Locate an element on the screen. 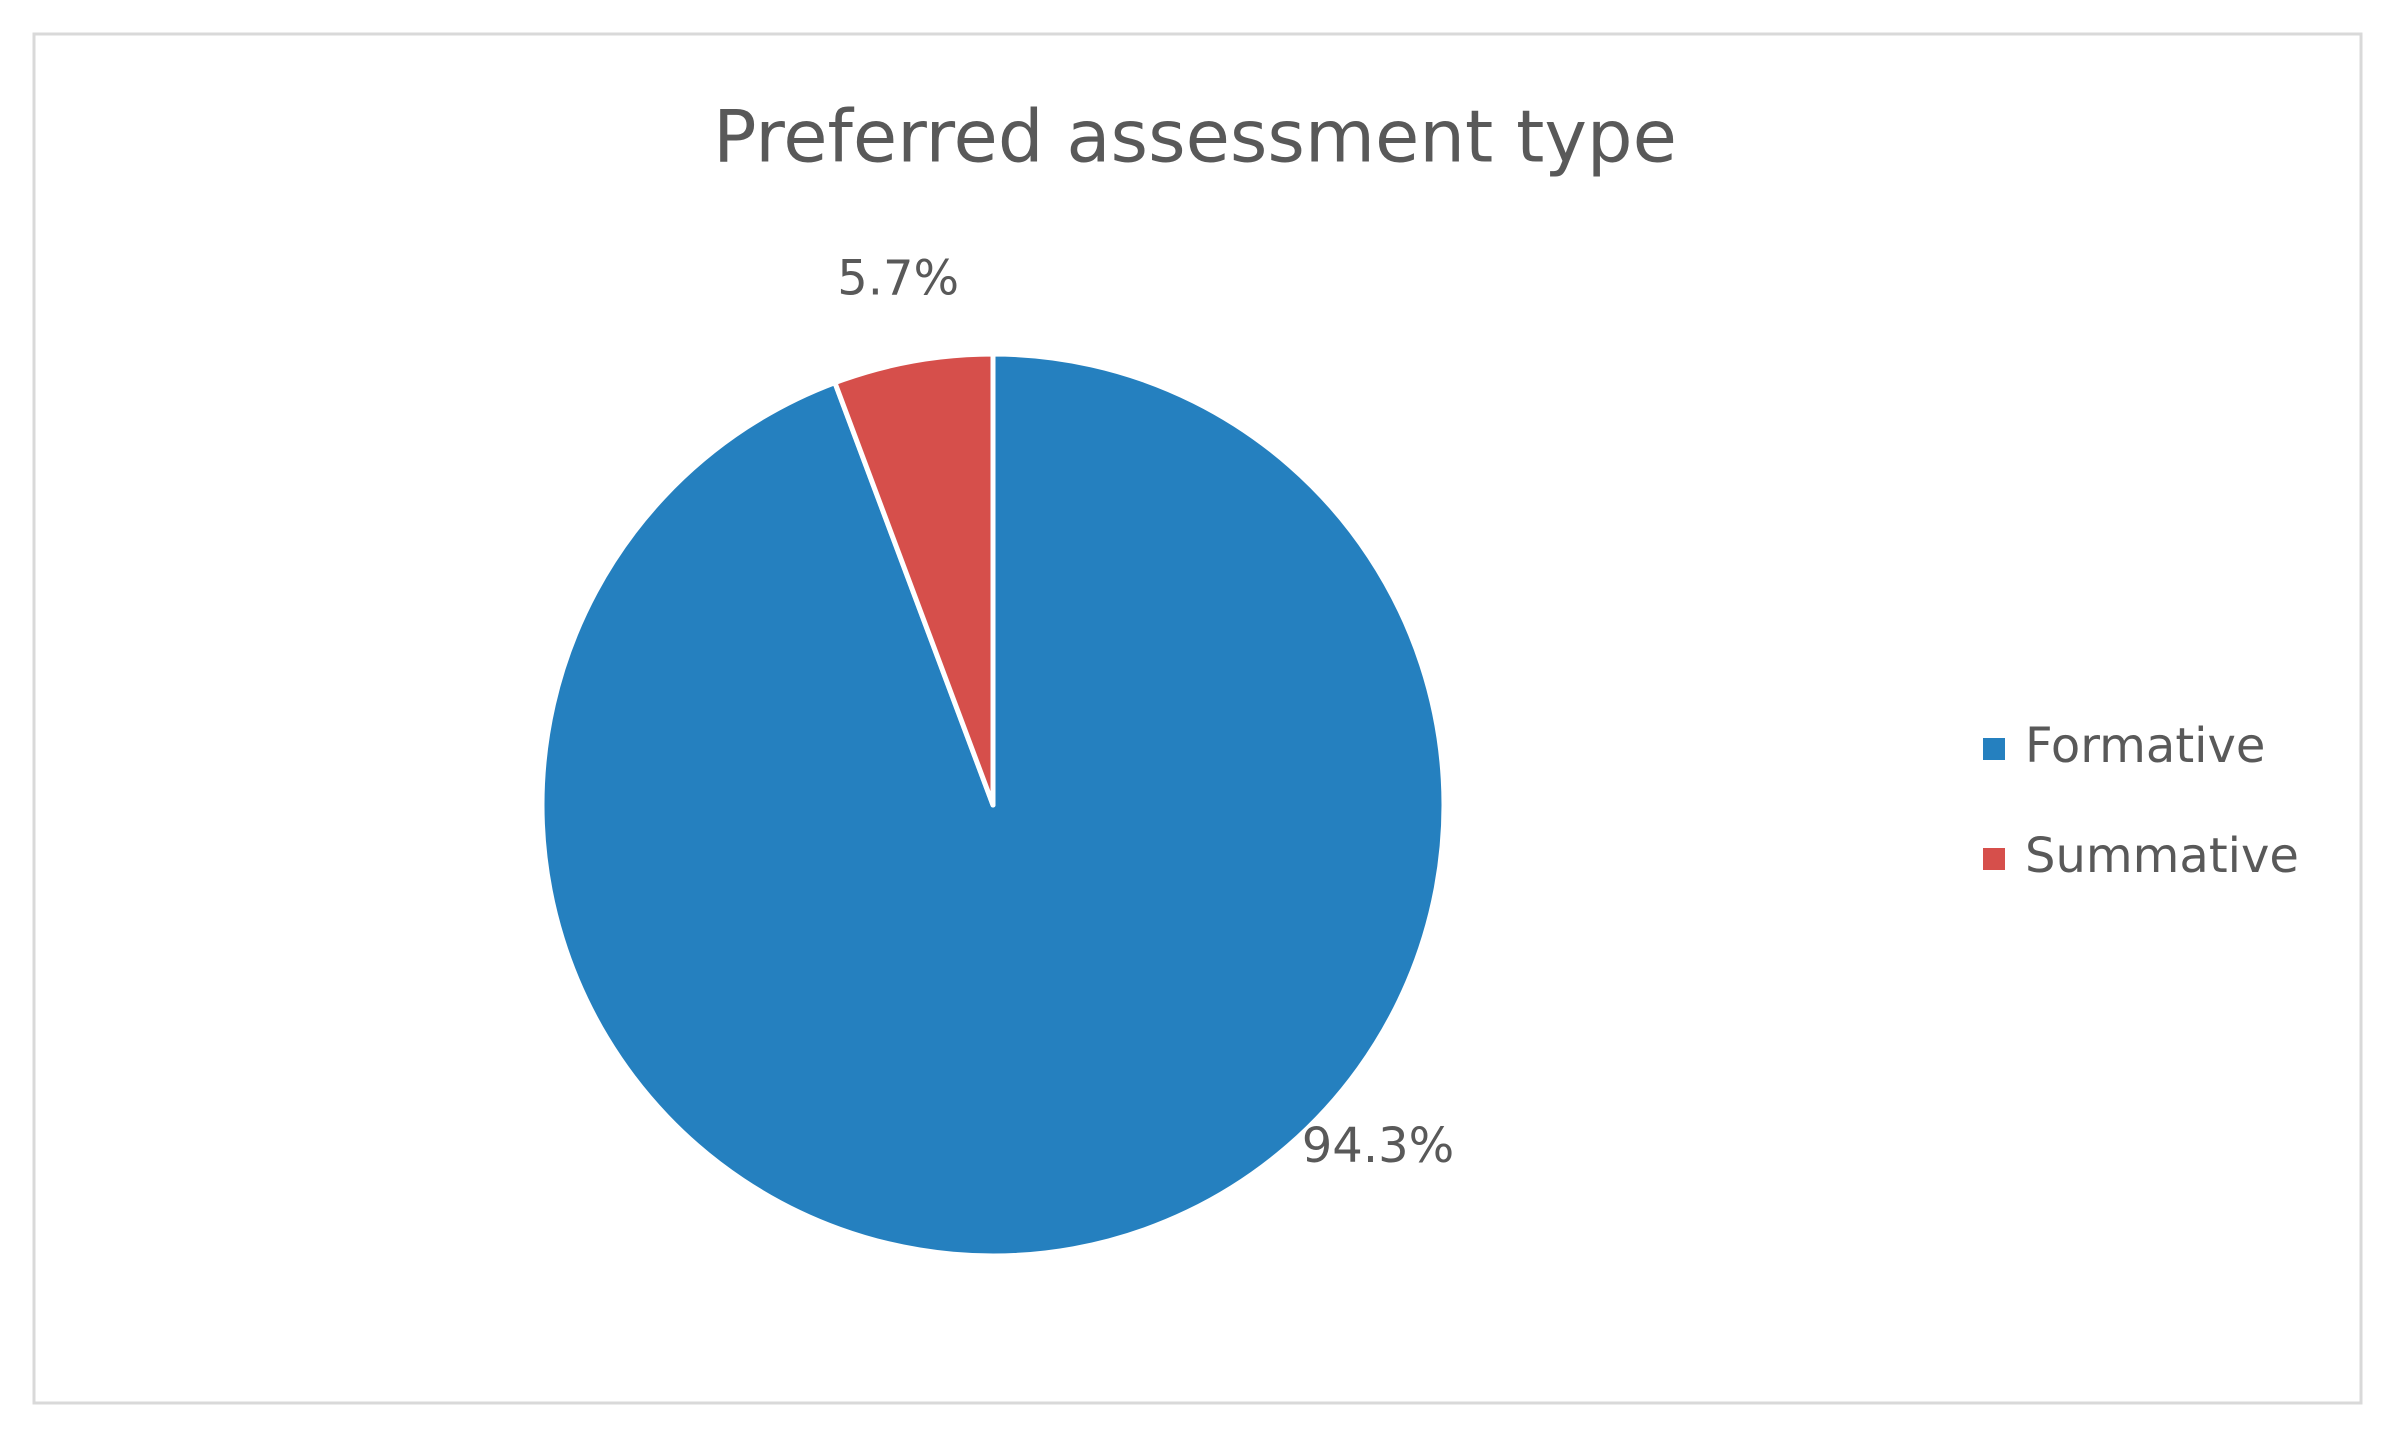 The image size is (2389, 1432). legend-label: Formative is located at coordinates (2145, 746).